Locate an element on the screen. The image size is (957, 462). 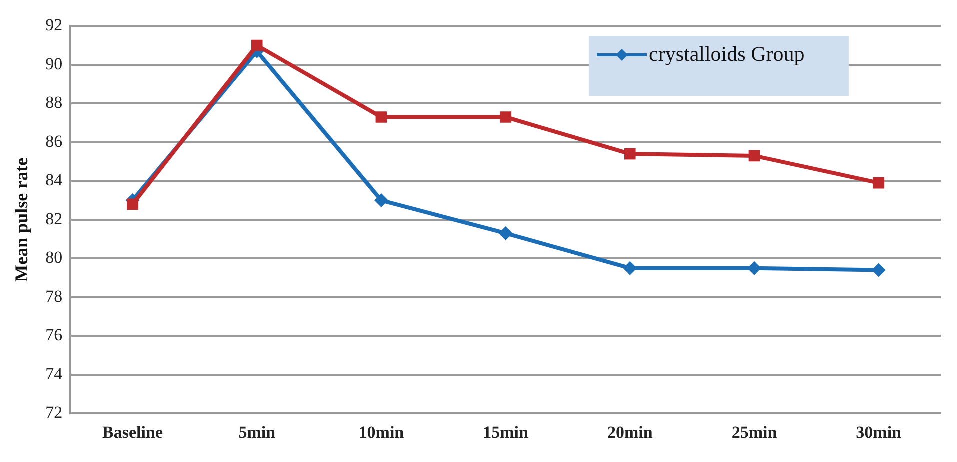
x-tick-label: 15min is located at coordinates (506, 432).